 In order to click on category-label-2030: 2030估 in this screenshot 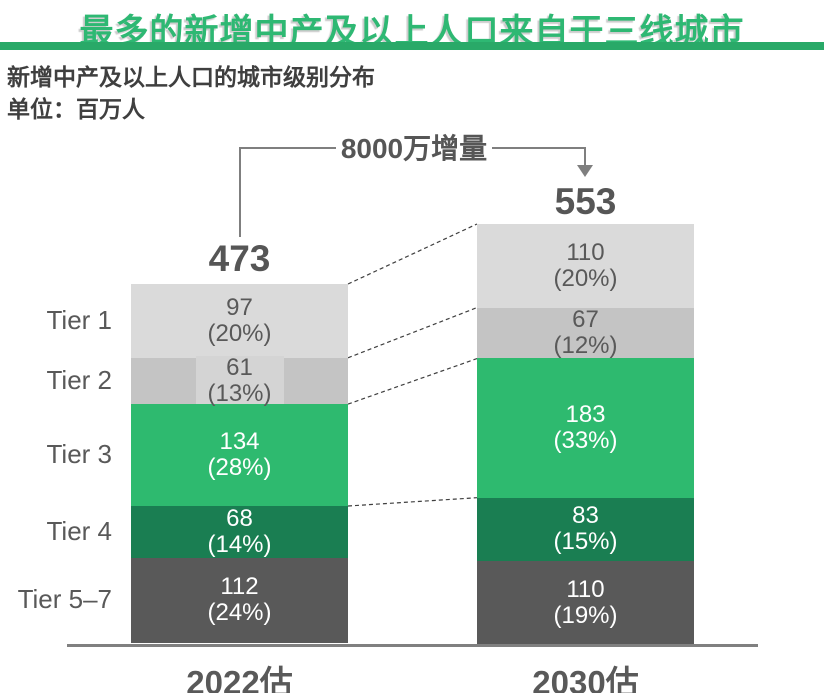, I will do `click(585, 678)`.